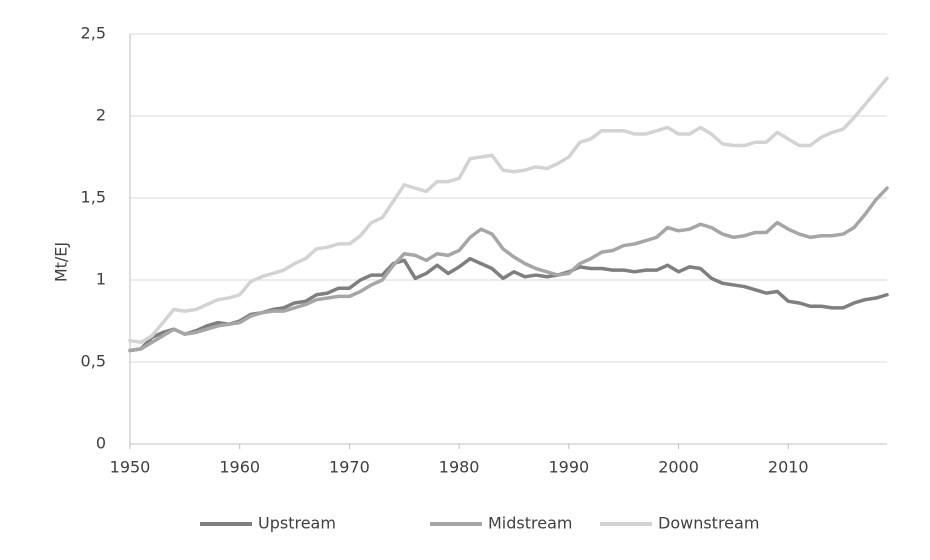 This screenshot has height=560, width=930. Describe the element at coordinates (678, 467) in the screenshot. I see `x-tick-label: 2000` at that location.